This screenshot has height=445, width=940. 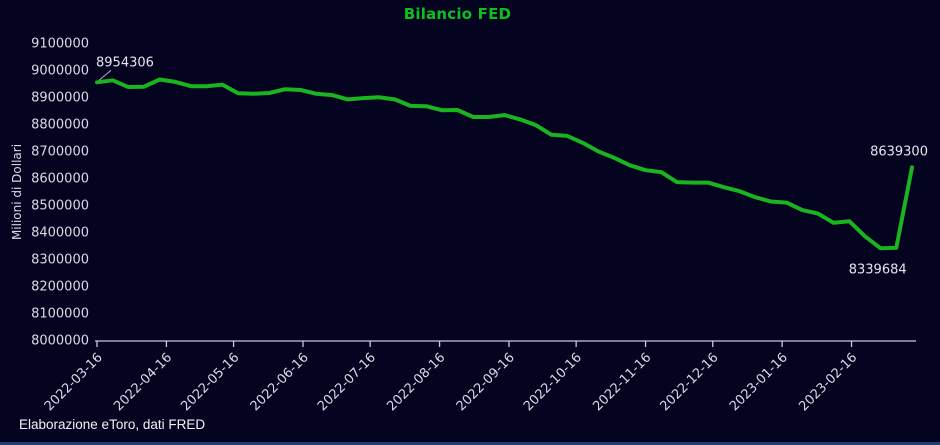 What do you see at coordinates (143, 382) in the screenshot?
I see `x-tick-label: 2022-04-16` at bounding box center [143, 382].